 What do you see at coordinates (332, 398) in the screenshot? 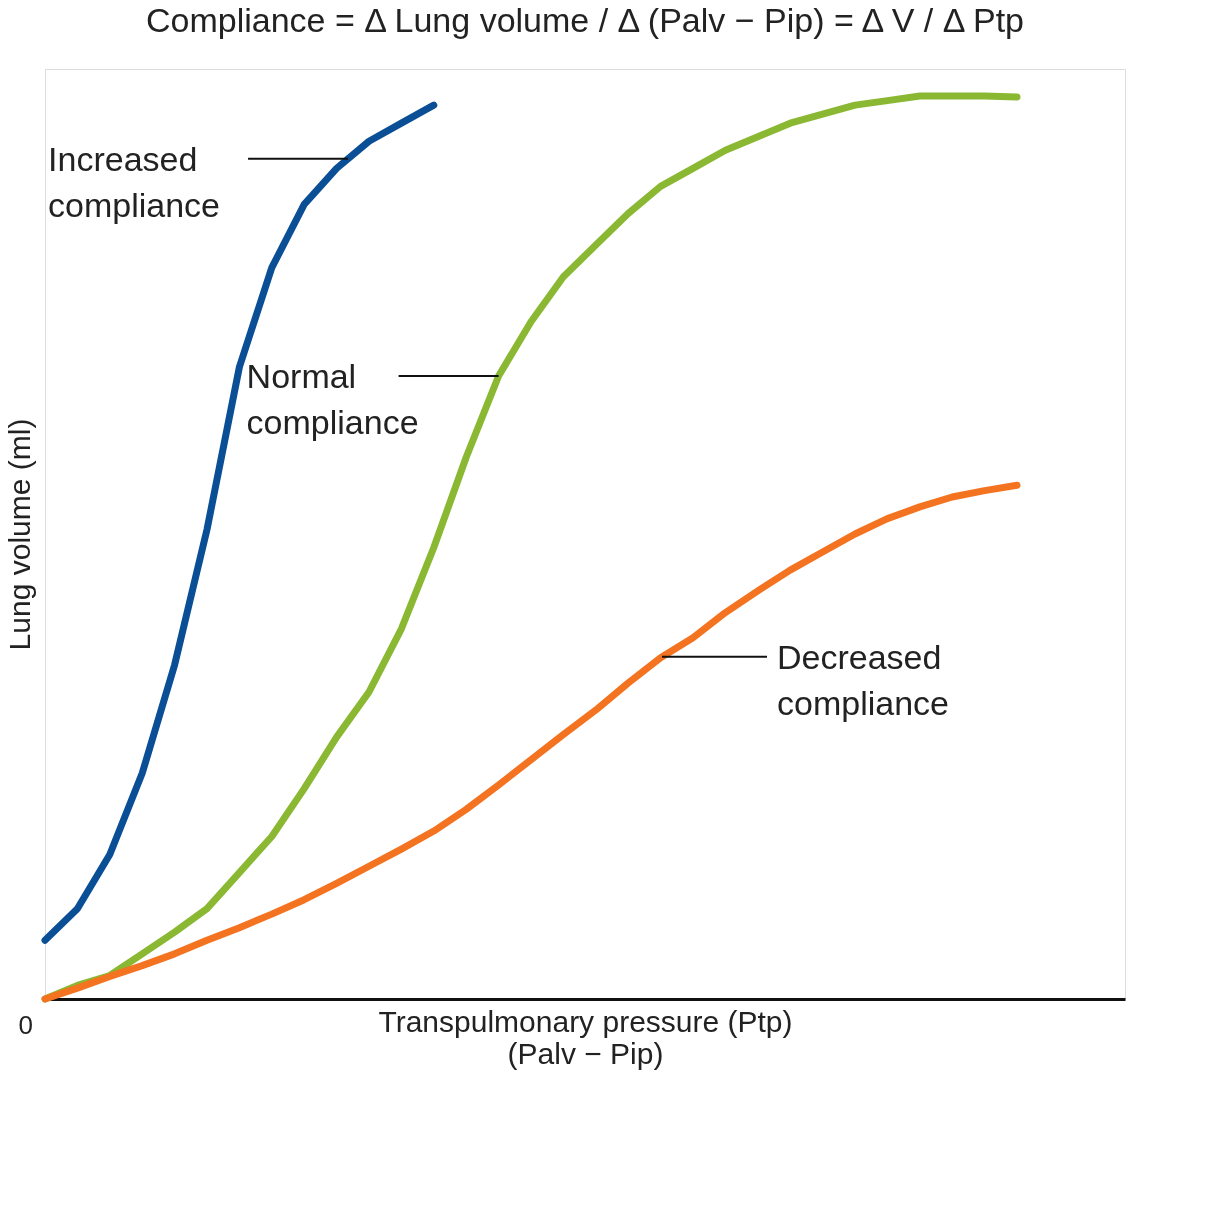
I see `annotation: Normal compliance` at bounding box center [332, 398].